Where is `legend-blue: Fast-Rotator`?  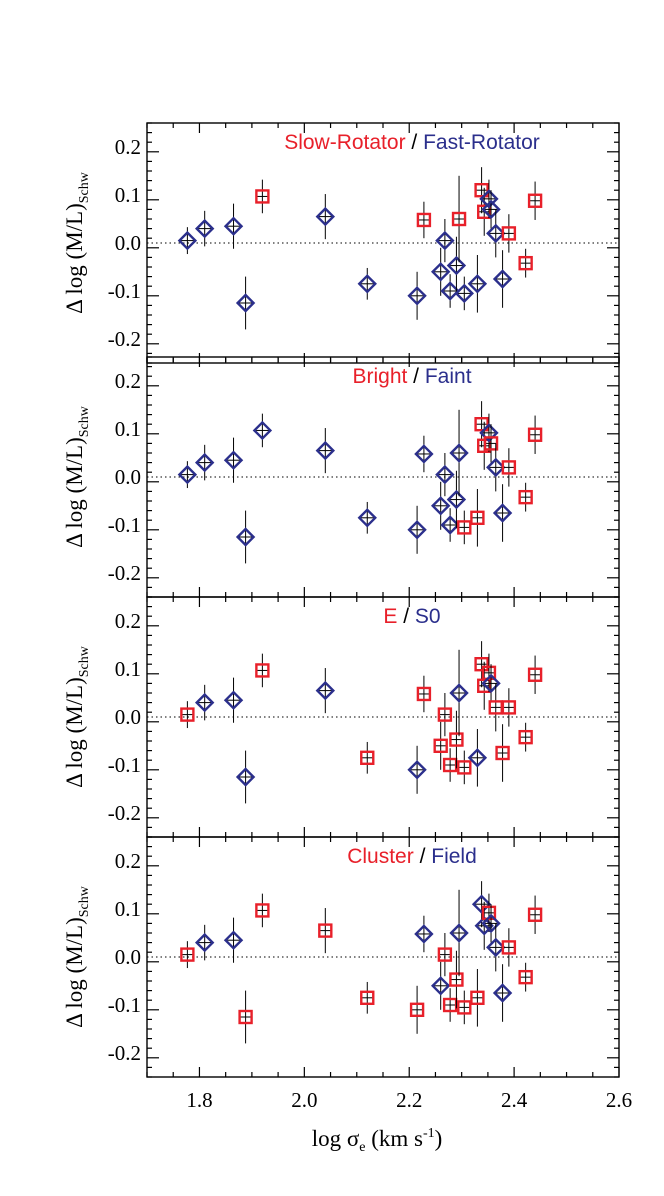 legend-blue: Fast-Rotator is located at coordinates (481, 142).